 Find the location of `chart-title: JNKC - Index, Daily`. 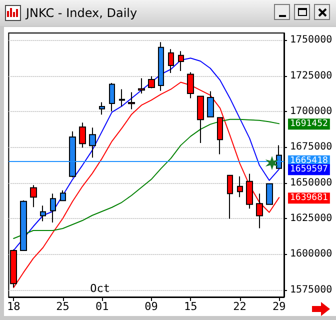

chart-title: JNKC - Index, Daily is located at coordinates (82, 13).